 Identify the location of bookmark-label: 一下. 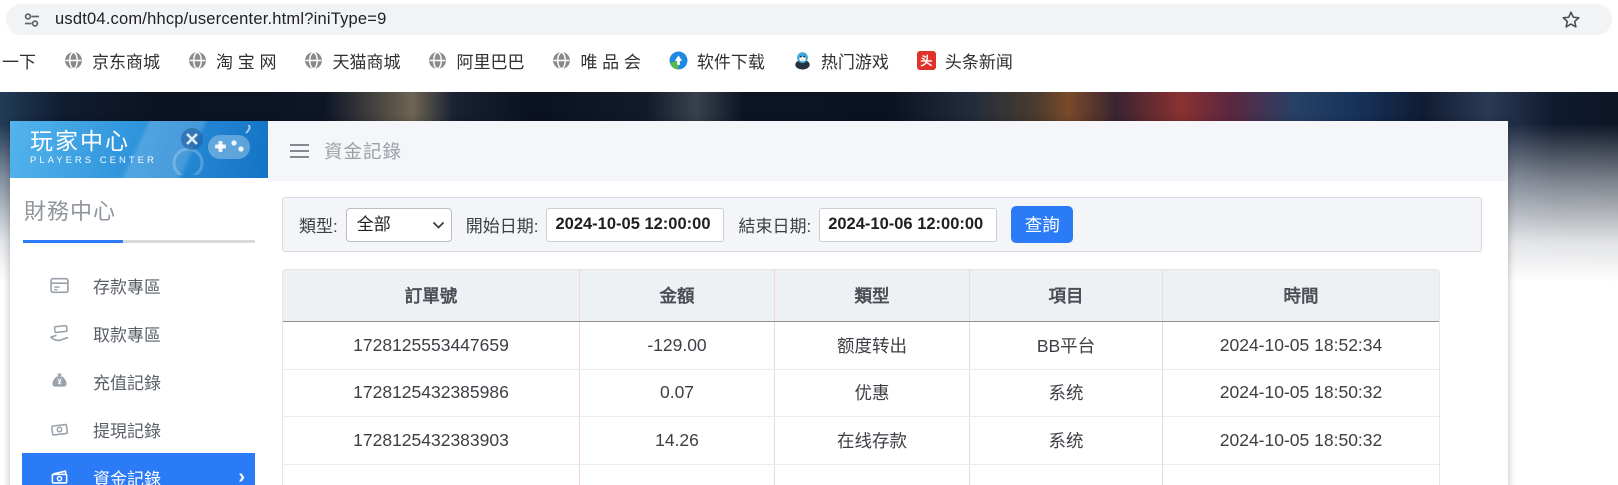
(19, 62).